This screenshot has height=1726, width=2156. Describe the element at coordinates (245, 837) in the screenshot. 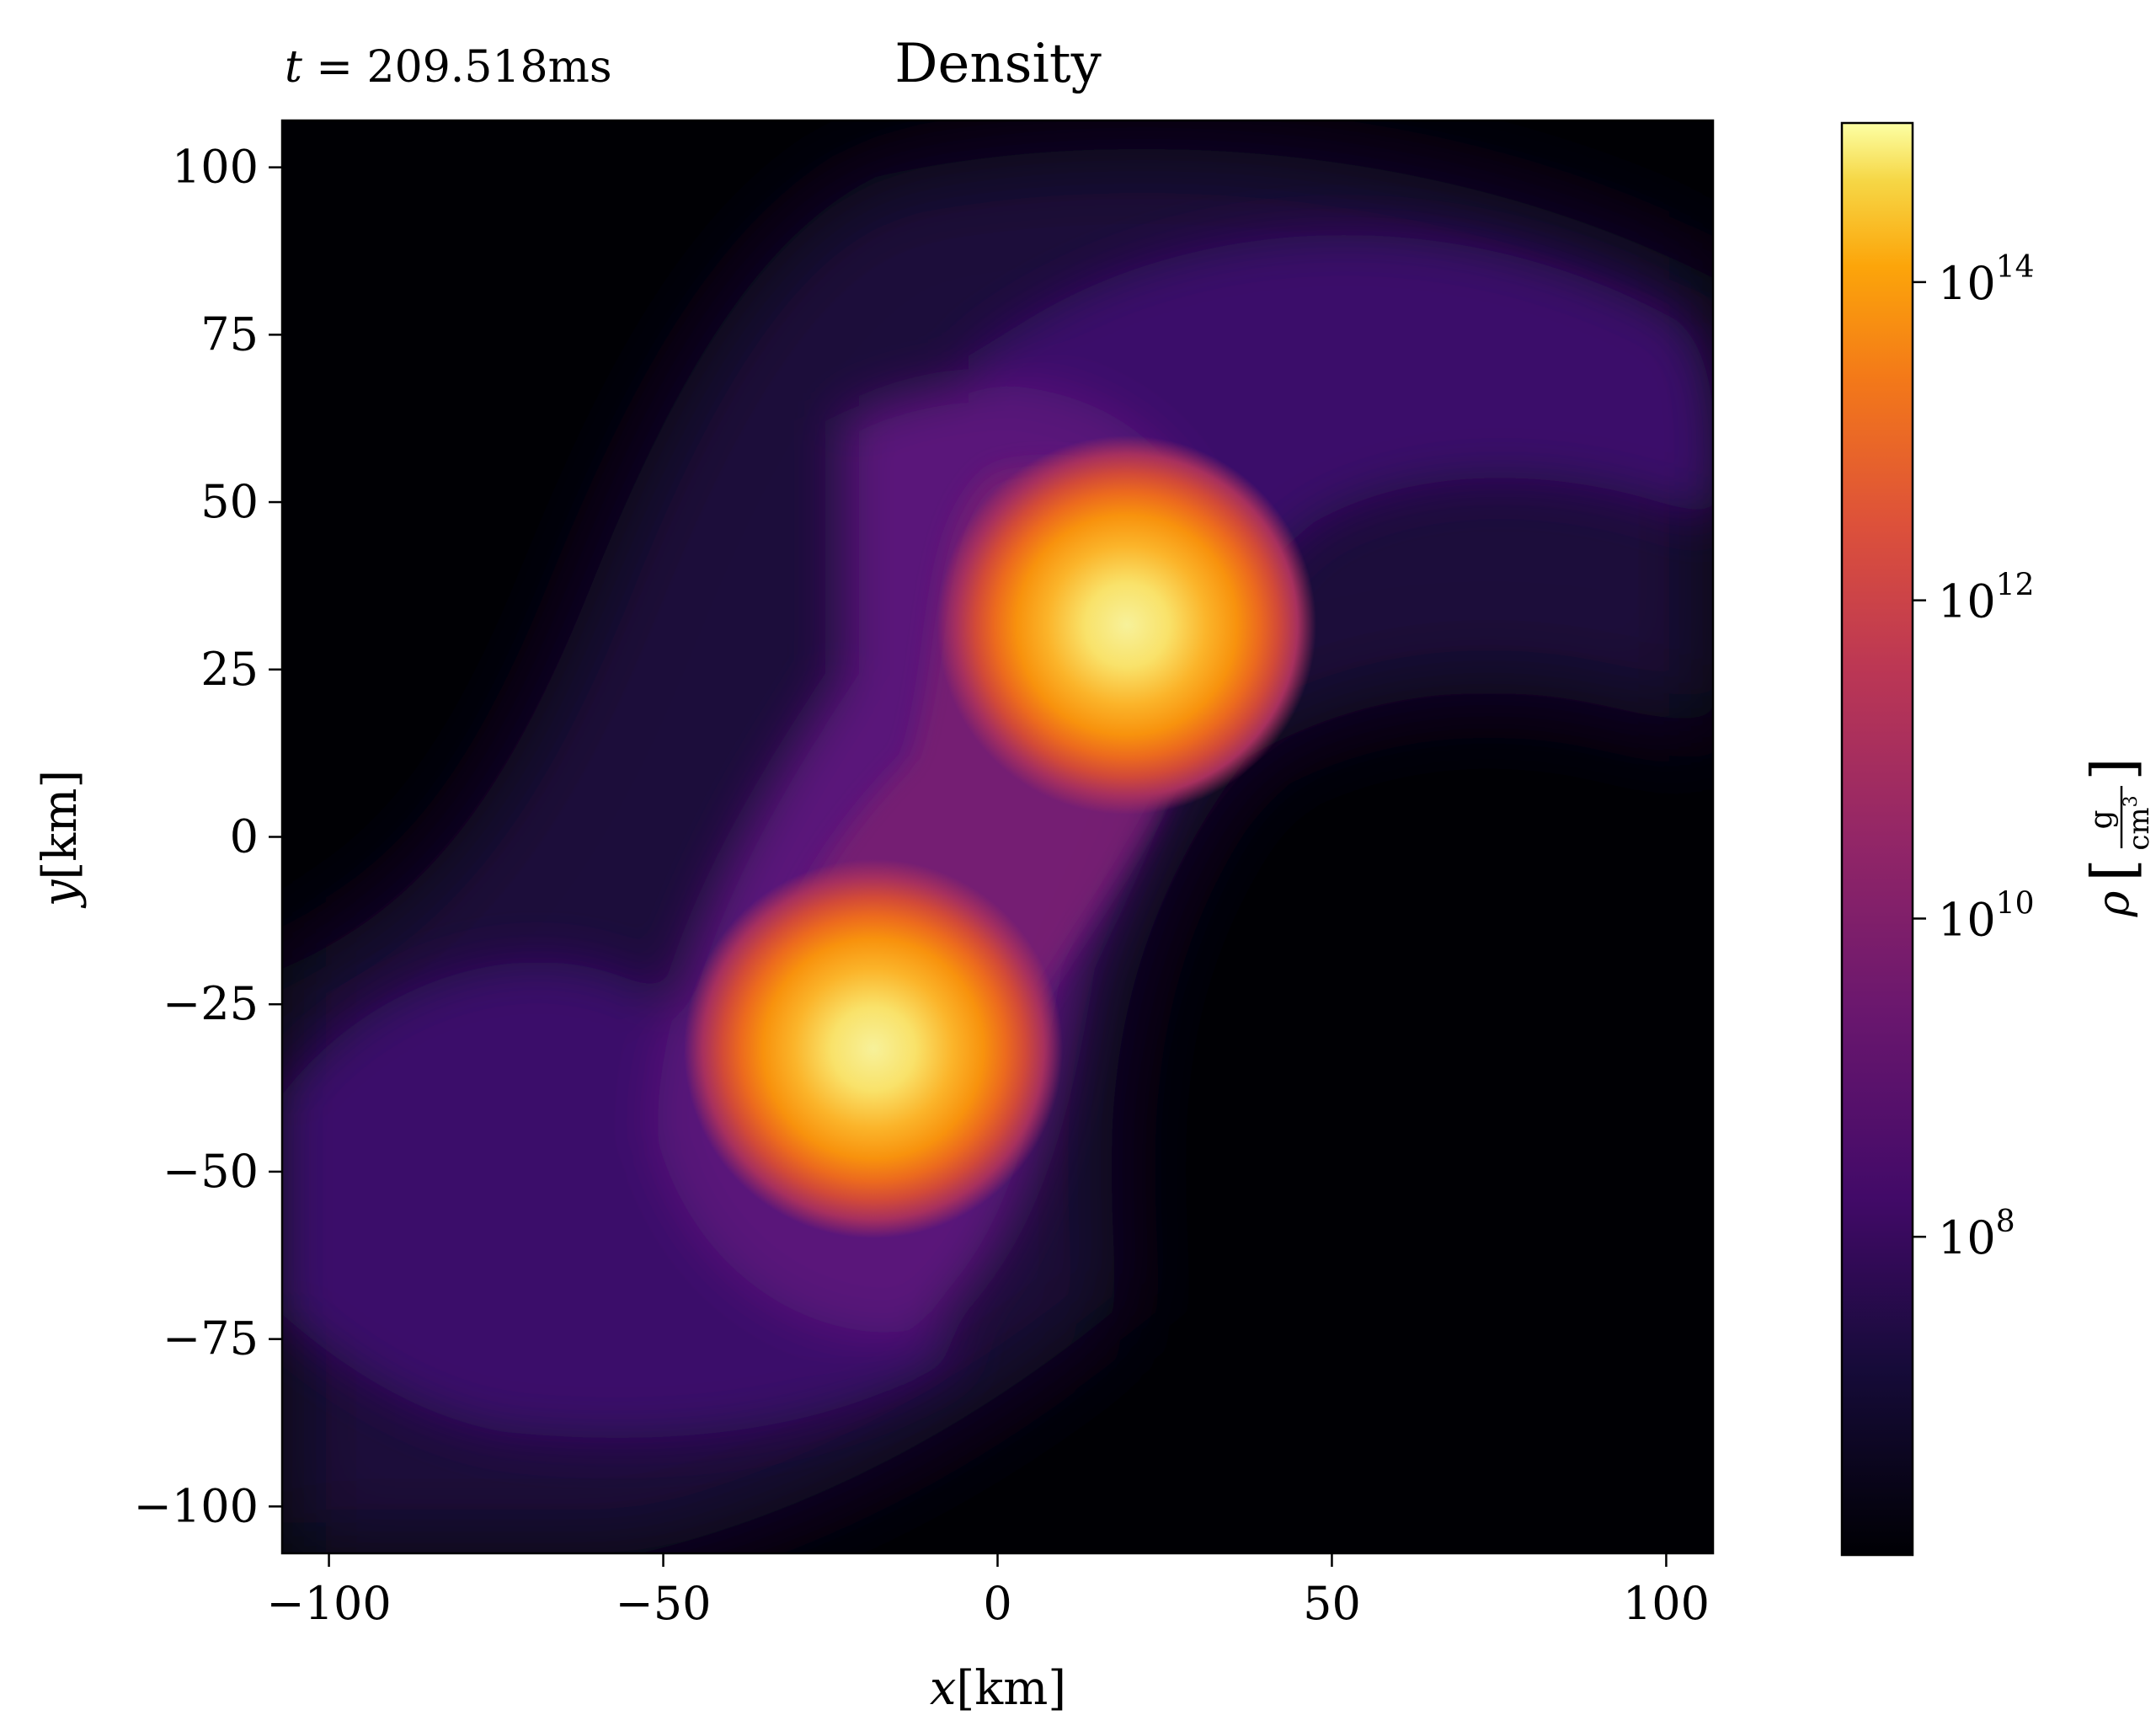

I see `y-tick-label: 0` at that location.